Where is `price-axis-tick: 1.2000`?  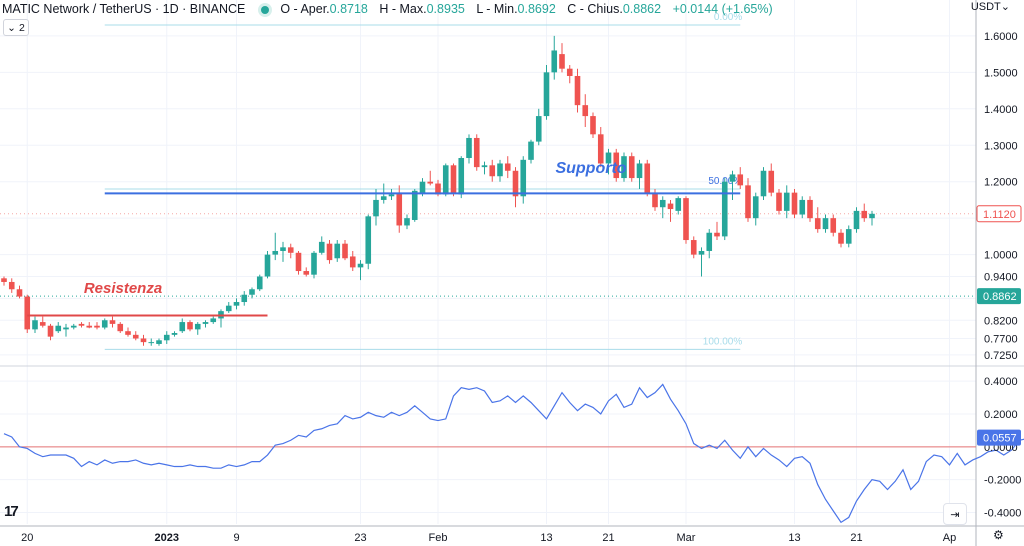
price-axis-tick: 1.2000 is located at coordinates (1001, 183).